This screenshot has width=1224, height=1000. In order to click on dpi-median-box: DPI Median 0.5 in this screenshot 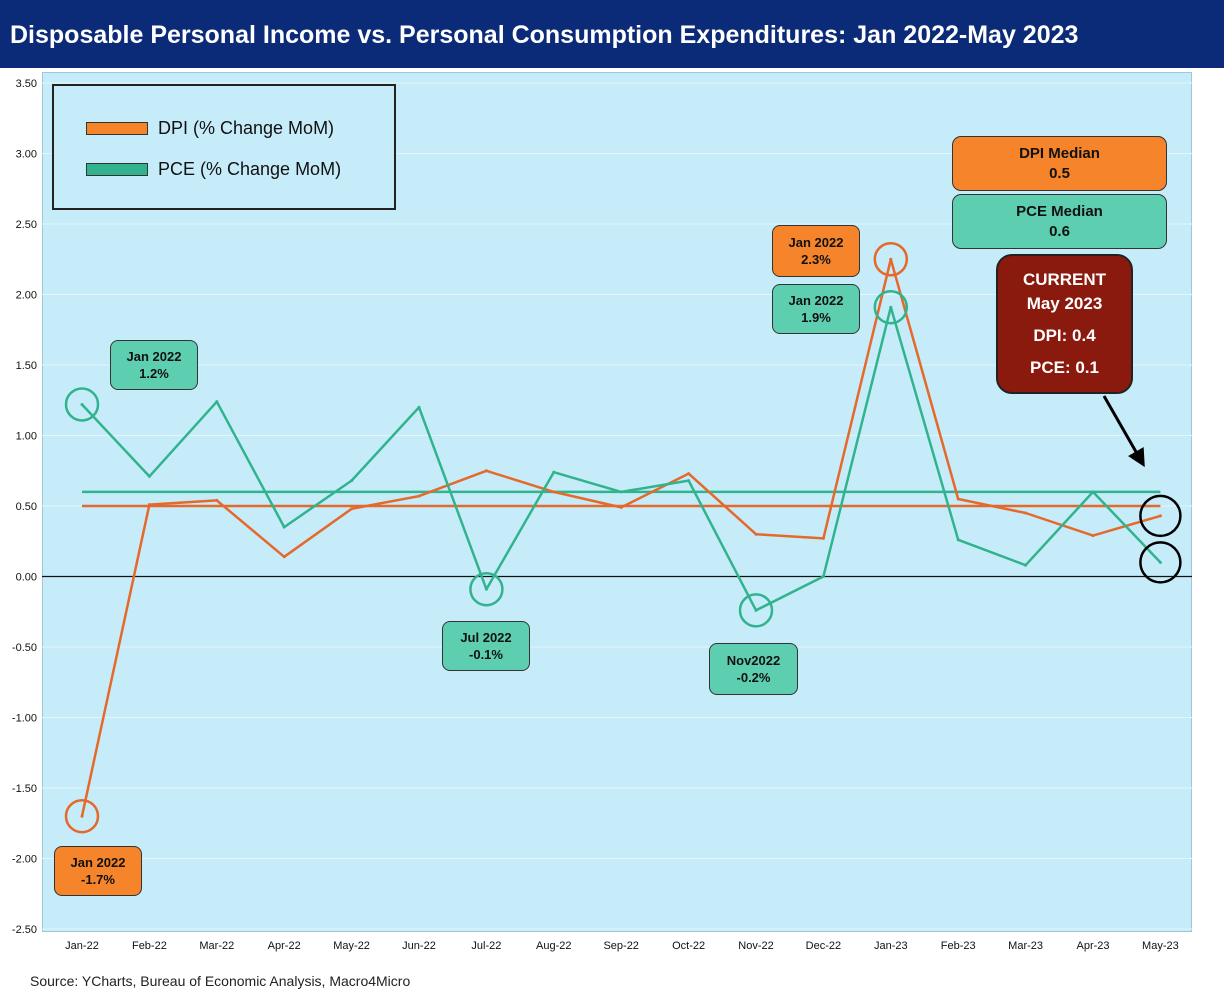, I will do `click(1059, 163)`.